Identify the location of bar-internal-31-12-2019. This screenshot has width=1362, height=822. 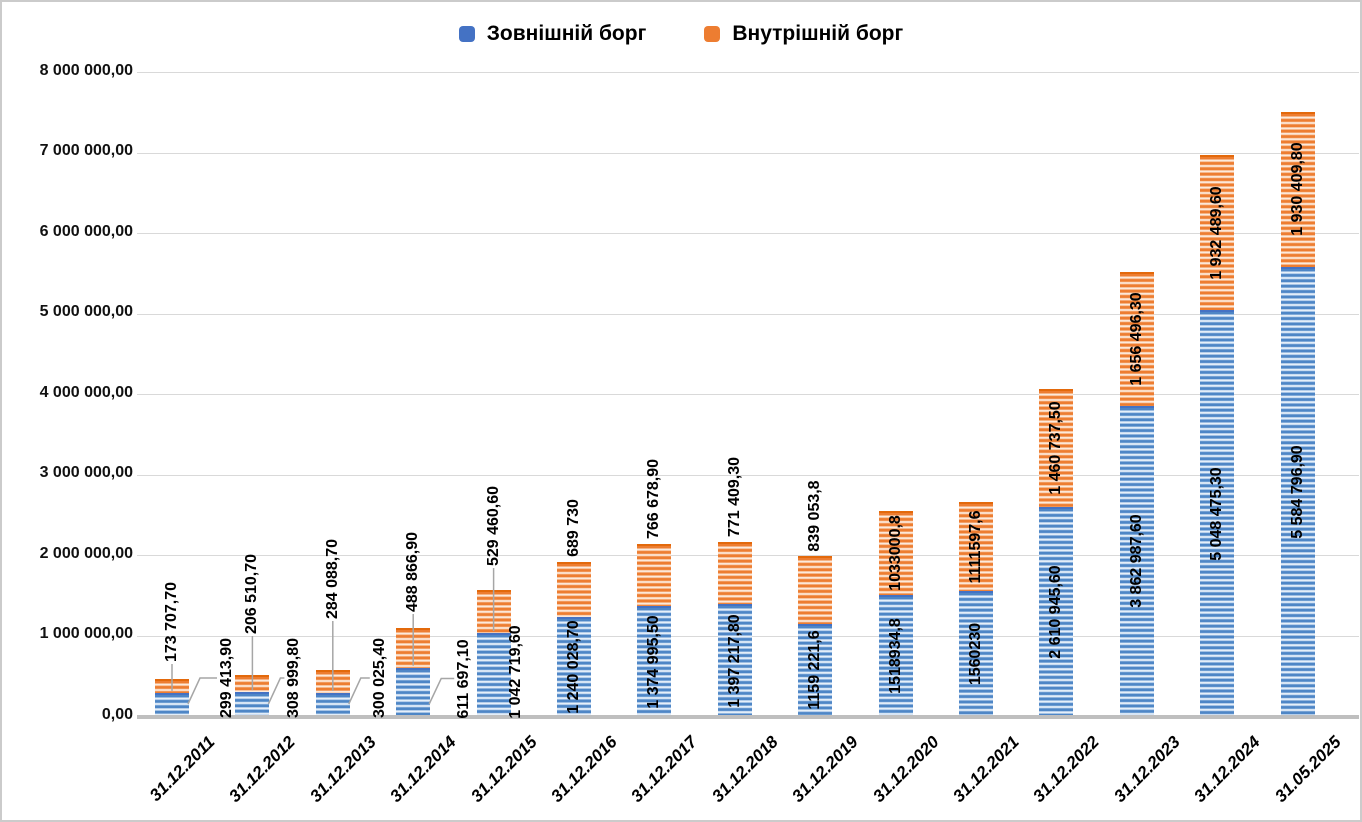
(815, 590).